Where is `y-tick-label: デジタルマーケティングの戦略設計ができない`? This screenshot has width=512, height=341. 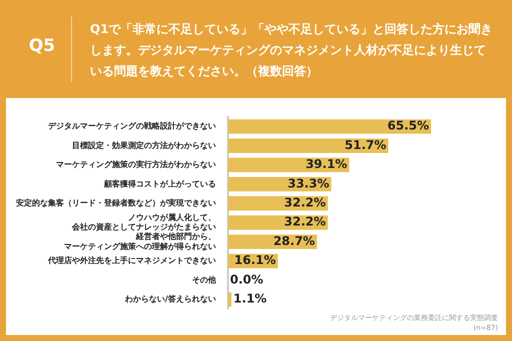
y-tick-label: デジタルマーケティングの戦略設計ができない is located at coordinates (132, 125).